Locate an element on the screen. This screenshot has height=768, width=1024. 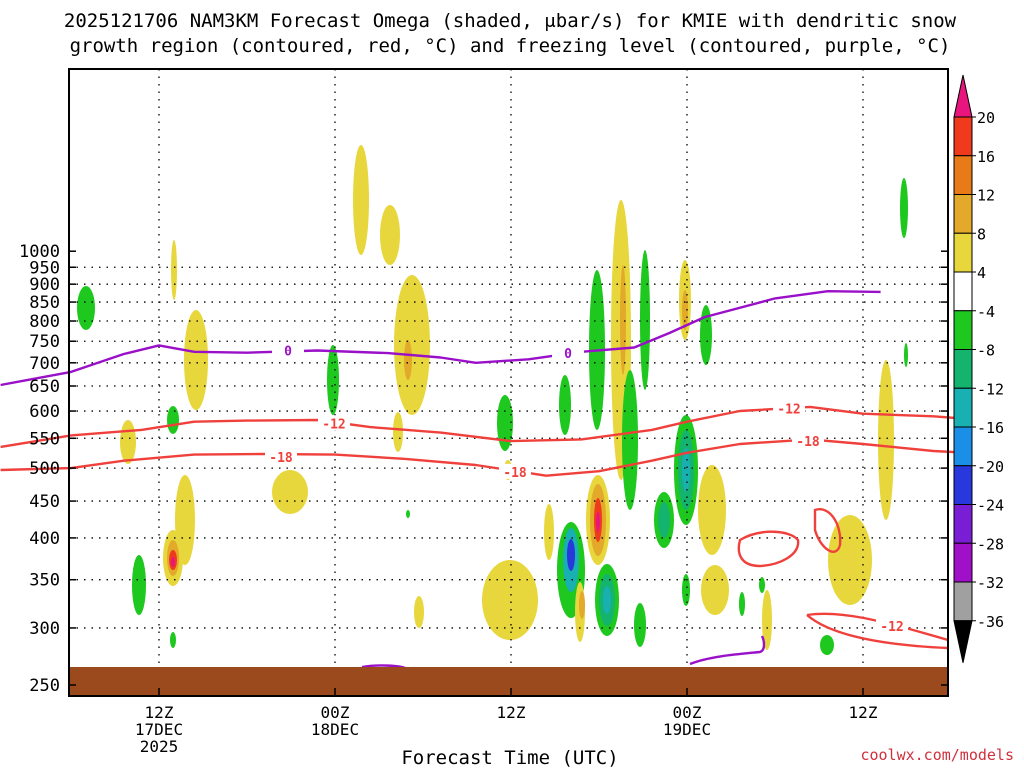
y-tick-label-400: 400 is located at coordinates (44, 539).